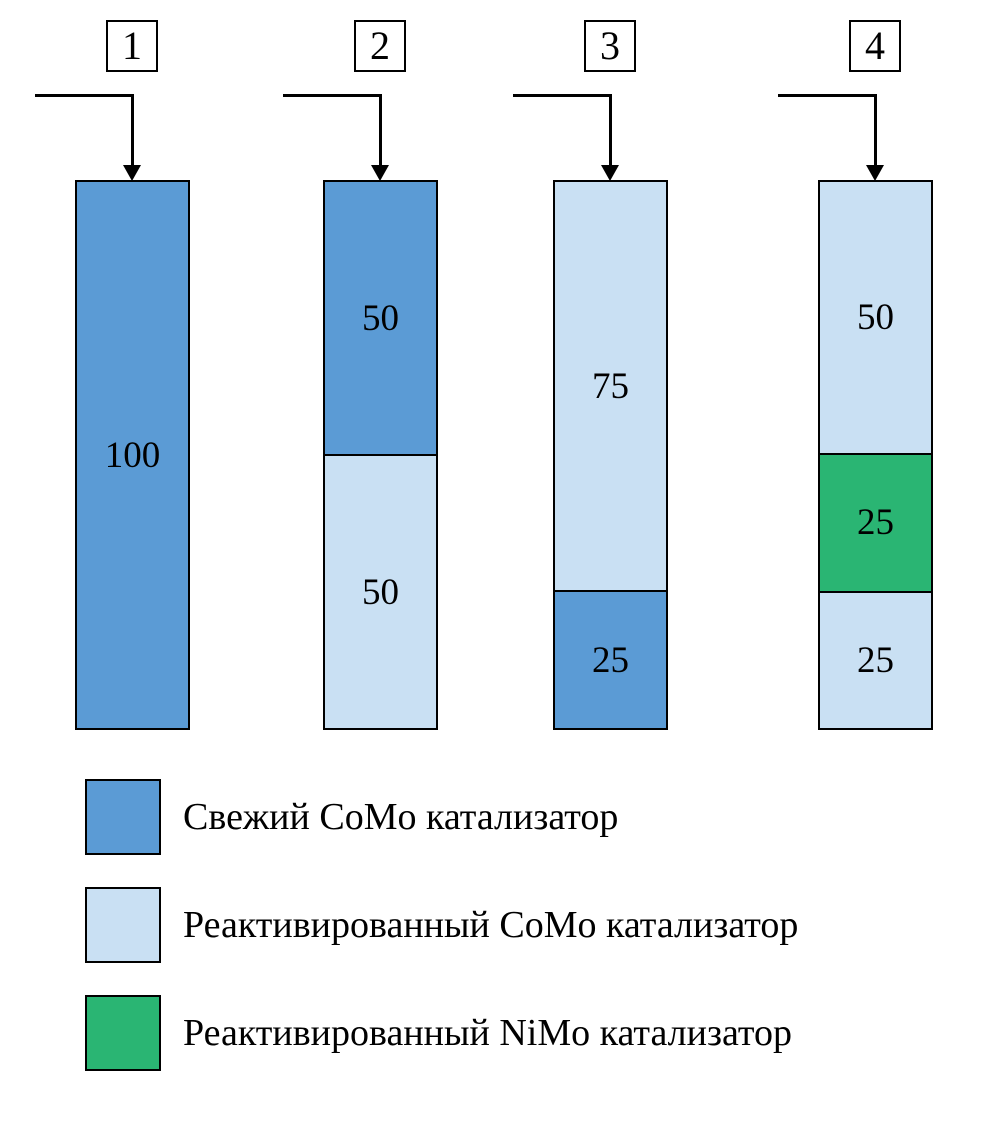 This screenshot has width=1001, height=1136. I want to click on scheme-number: 4, so click(875, 45).